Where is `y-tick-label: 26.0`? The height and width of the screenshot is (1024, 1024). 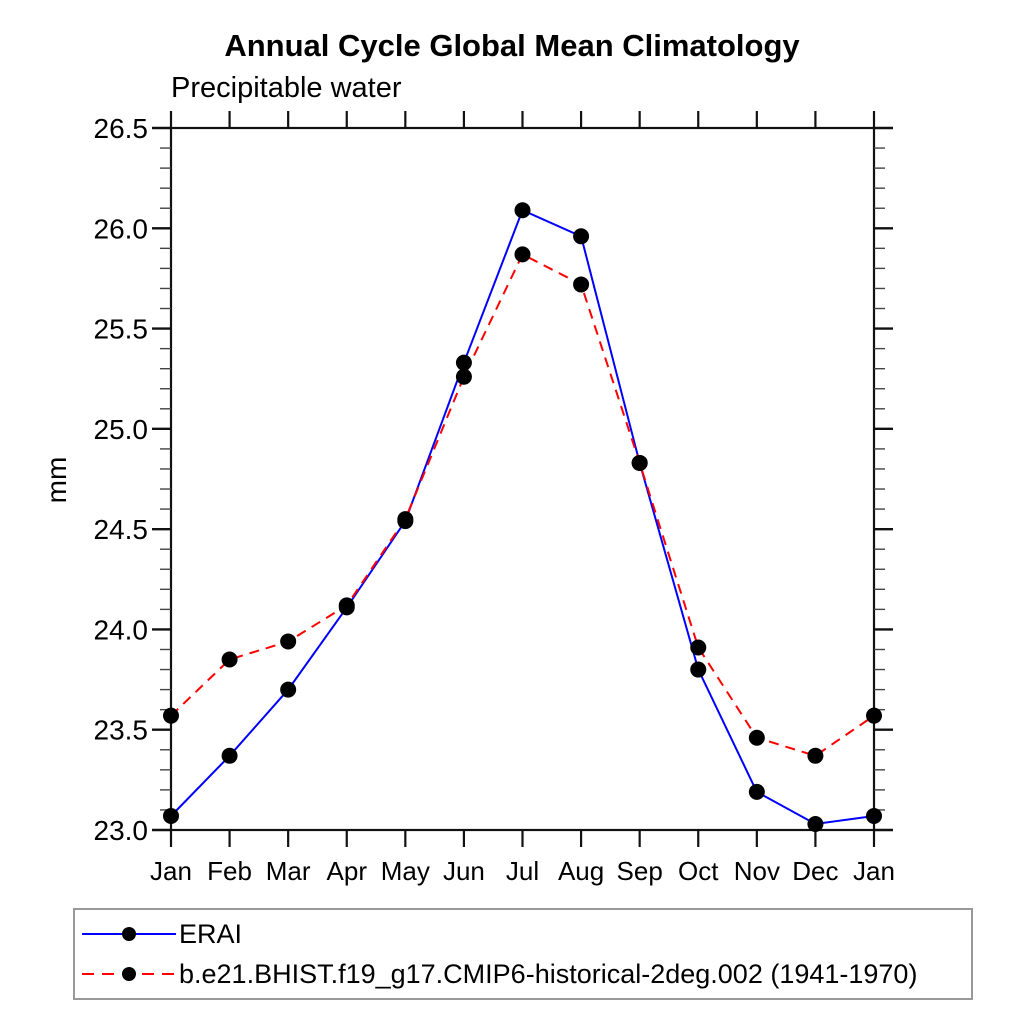 y-tick-label: 26.0 is located at coordinates (121, 228).